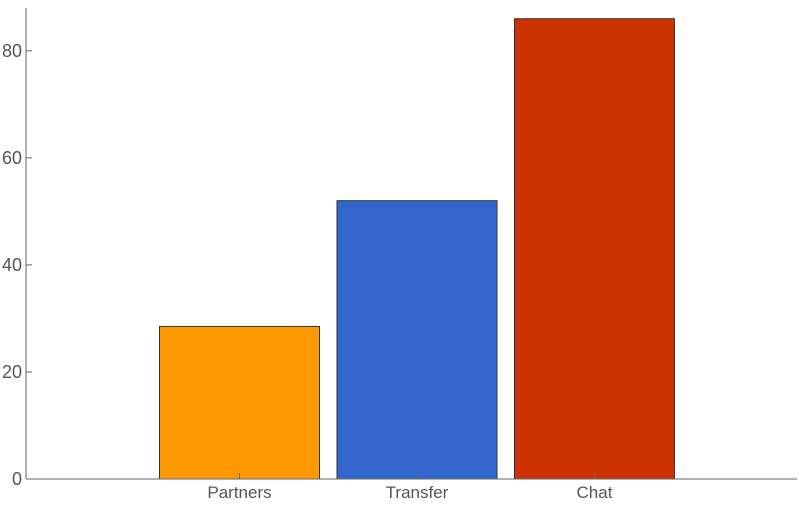  Describe the element at coordinates (417, 340) in the screenshot. I see `bar-transfer` at that location.